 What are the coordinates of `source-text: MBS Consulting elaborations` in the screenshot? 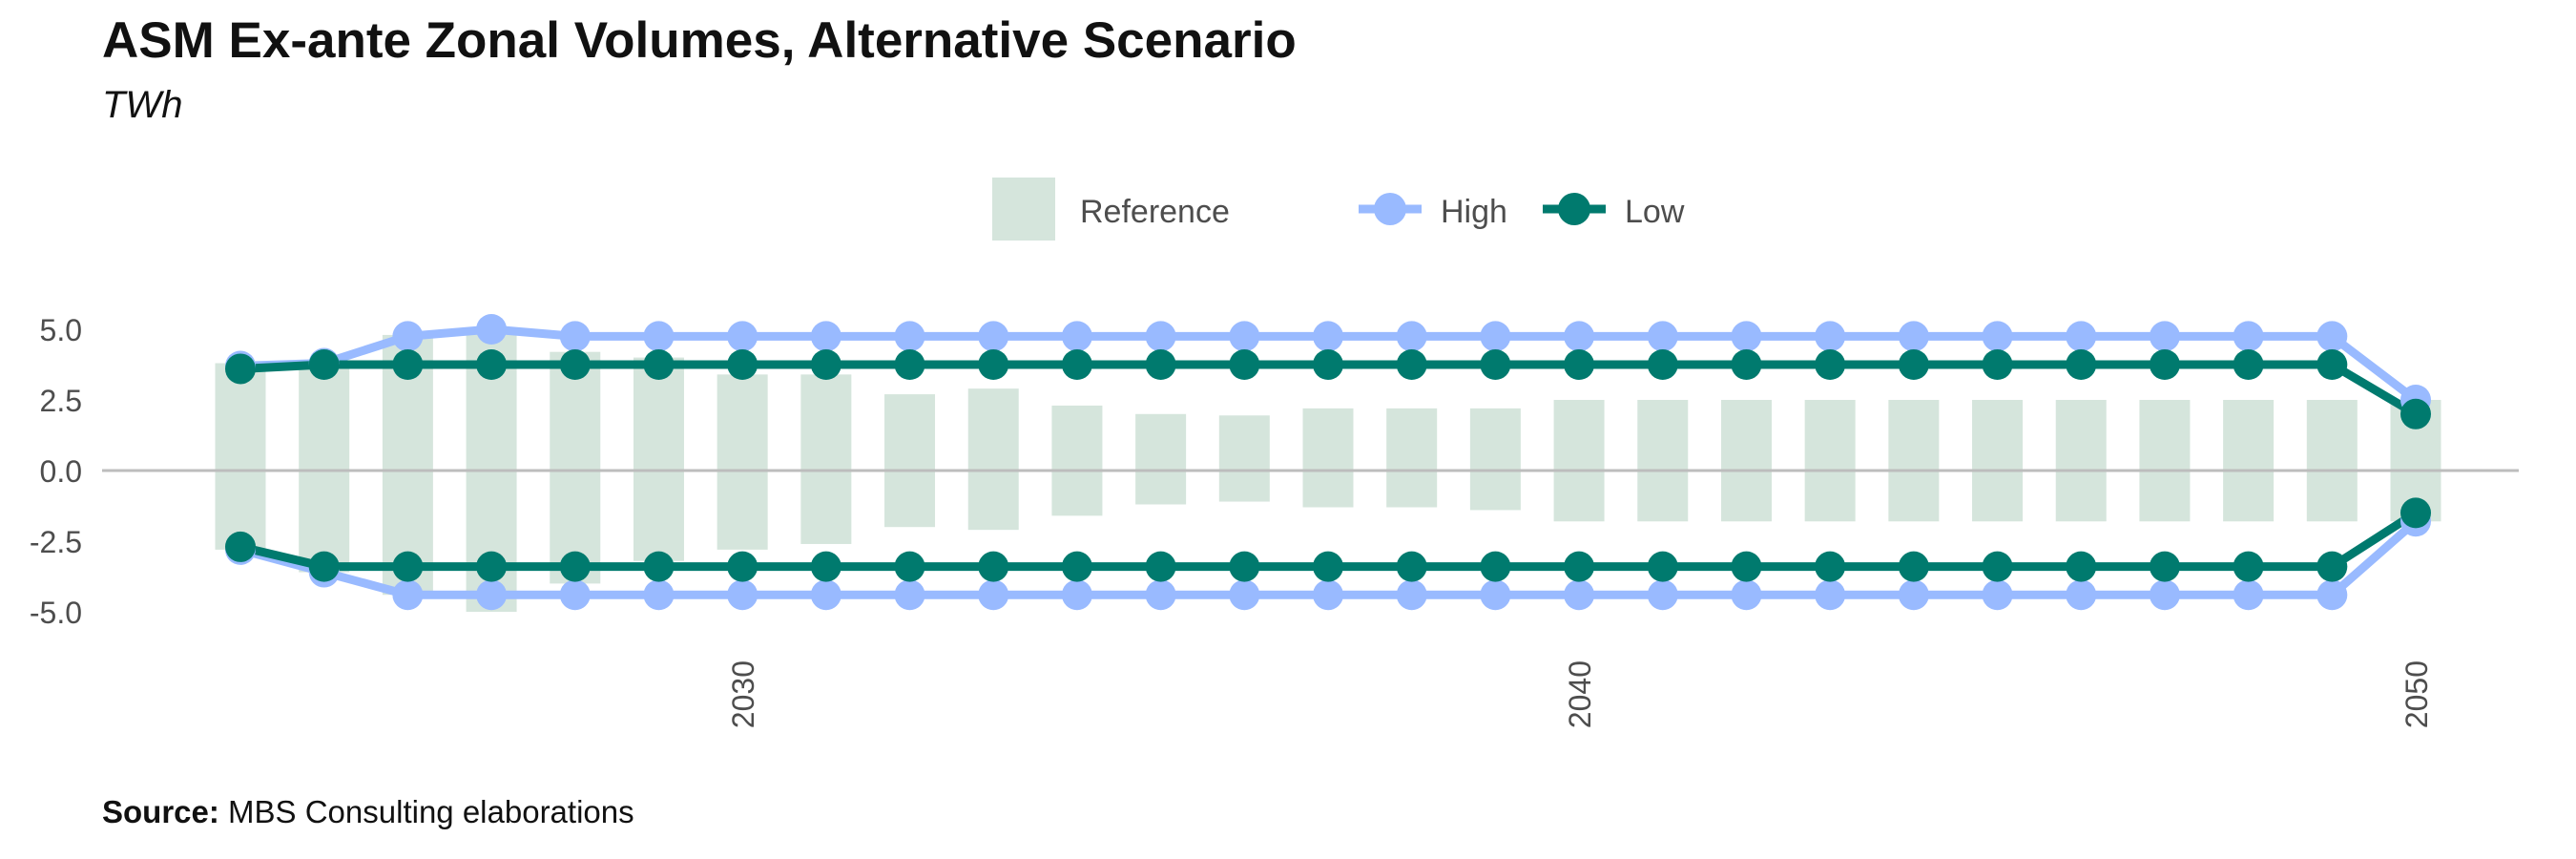 It's located at (431, 811).